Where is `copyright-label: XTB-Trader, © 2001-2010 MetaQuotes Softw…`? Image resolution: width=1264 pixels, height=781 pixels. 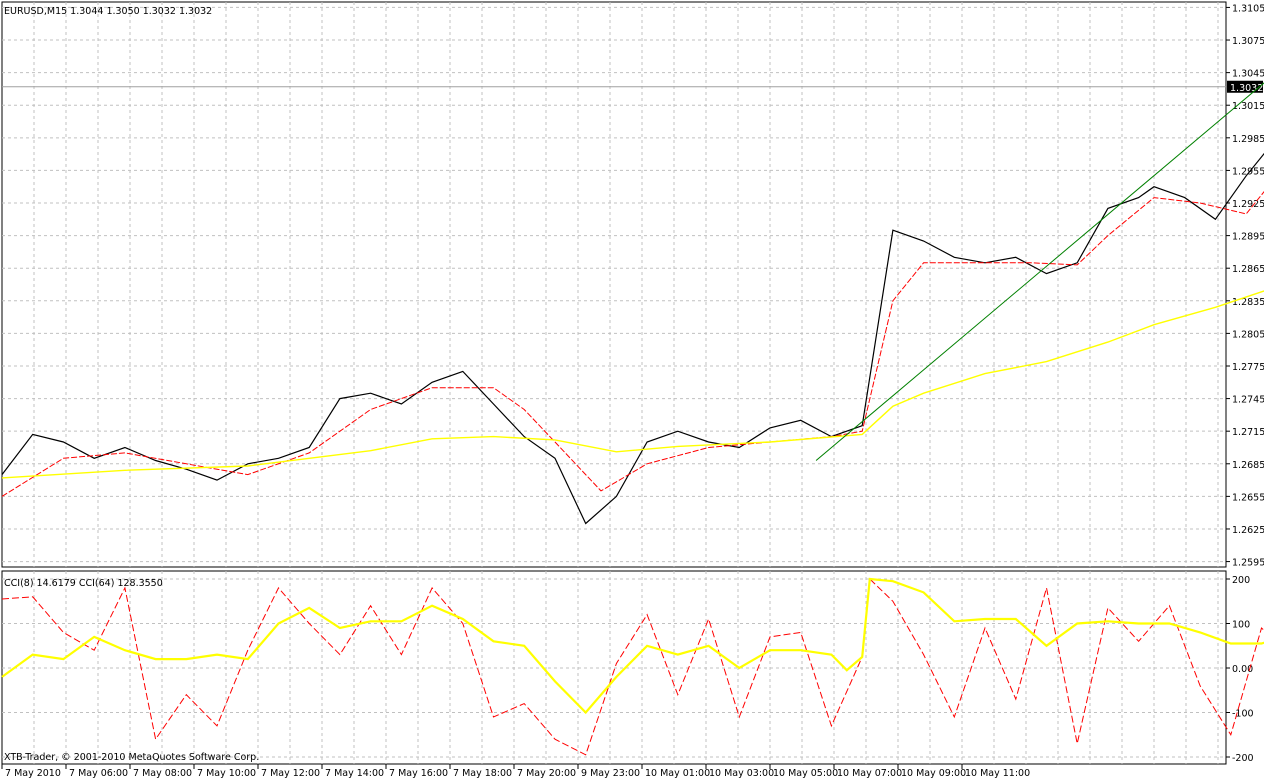 copyright-label: XTB-Trader, © 2001-2010 MetaQuotes Softw… is located at coordinates (131, 757).